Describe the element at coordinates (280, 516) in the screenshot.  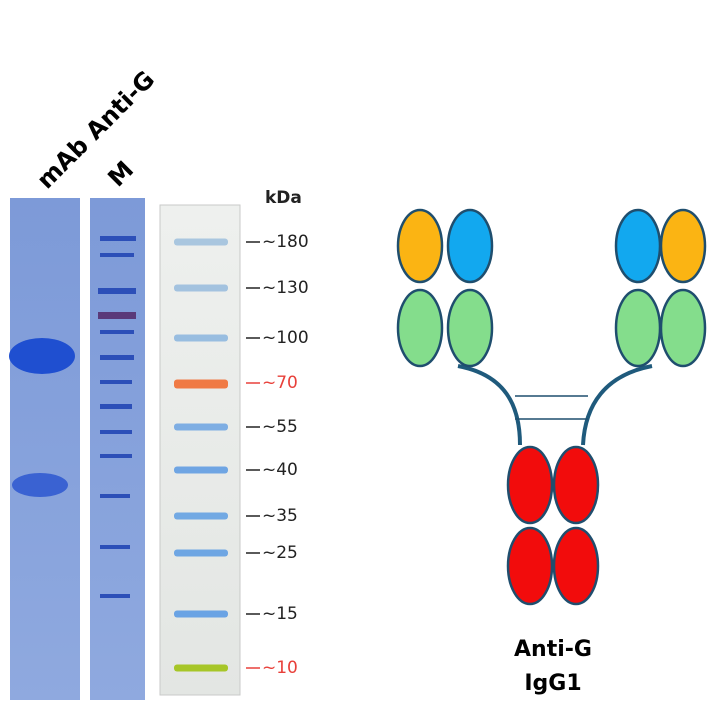
I see `marker-label: ~35` at that location.